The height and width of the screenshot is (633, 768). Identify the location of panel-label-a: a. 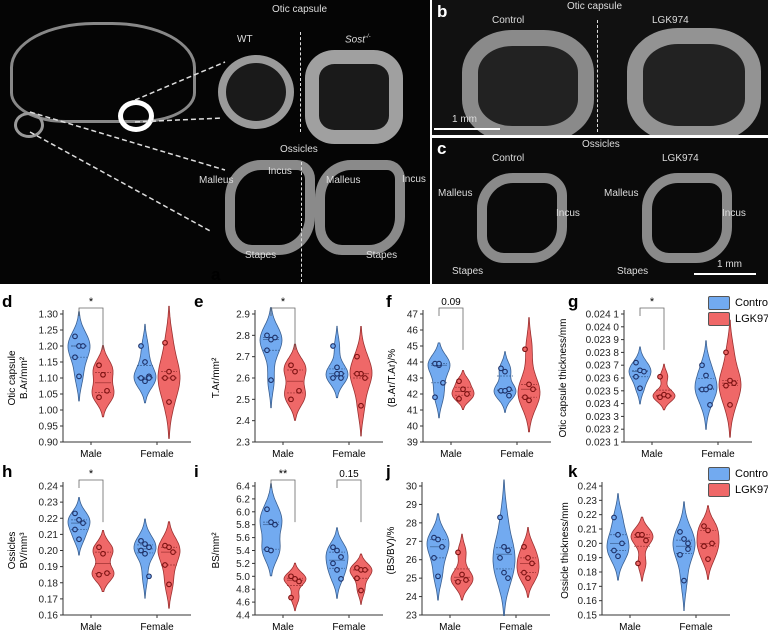
(216, 274).